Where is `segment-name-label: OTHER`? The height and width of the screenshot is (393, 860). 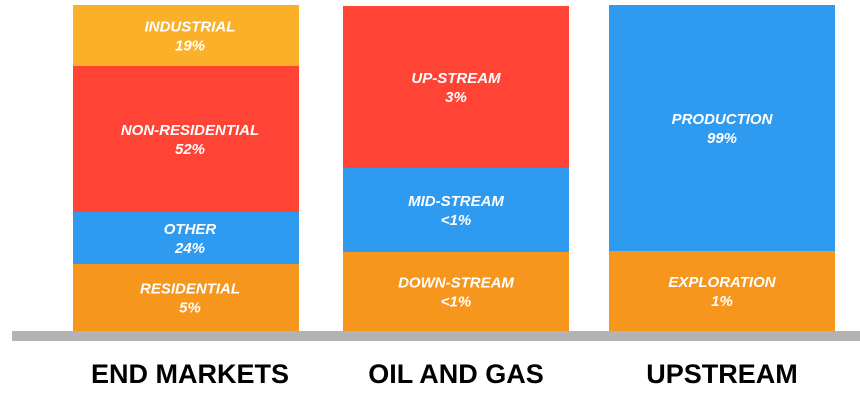
segment-name-label: OTHER is located at coordinates (190, 229).